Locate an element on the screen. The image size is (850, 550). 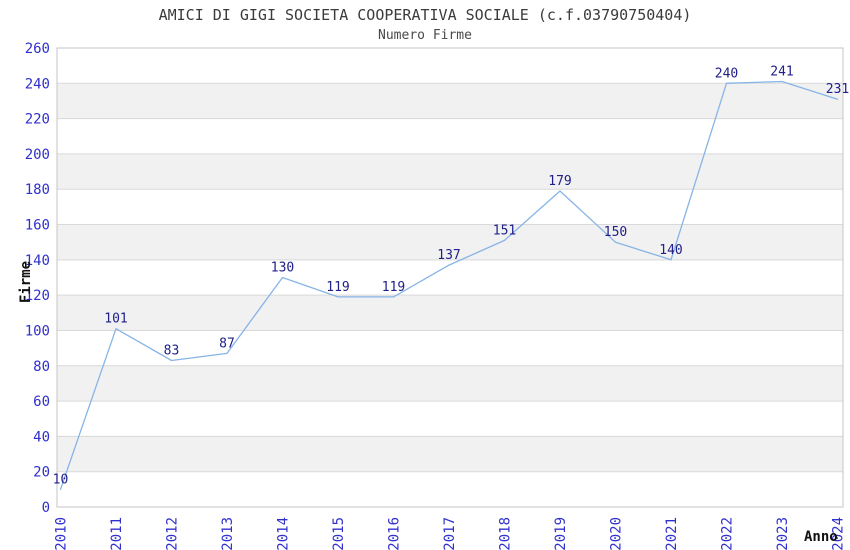
y-tick-label: 240 is located at coordinates (37, 84).